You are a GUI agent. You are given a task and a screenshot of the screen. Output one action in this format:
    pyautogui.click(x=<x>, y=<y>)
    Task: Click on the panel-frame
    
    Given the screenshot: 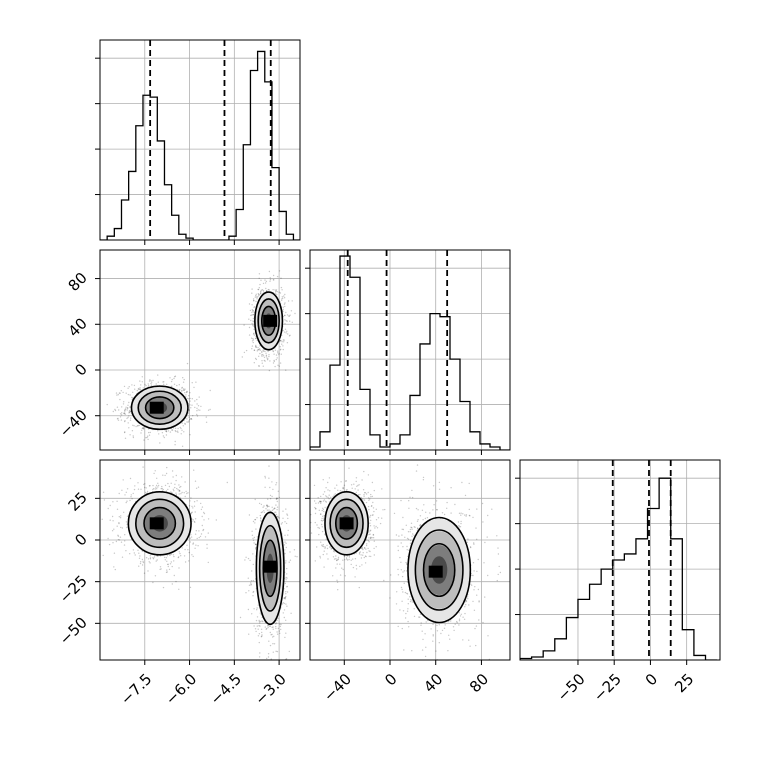 What is the action you would take?
    pyautogui.click(x=410, y=350)
    